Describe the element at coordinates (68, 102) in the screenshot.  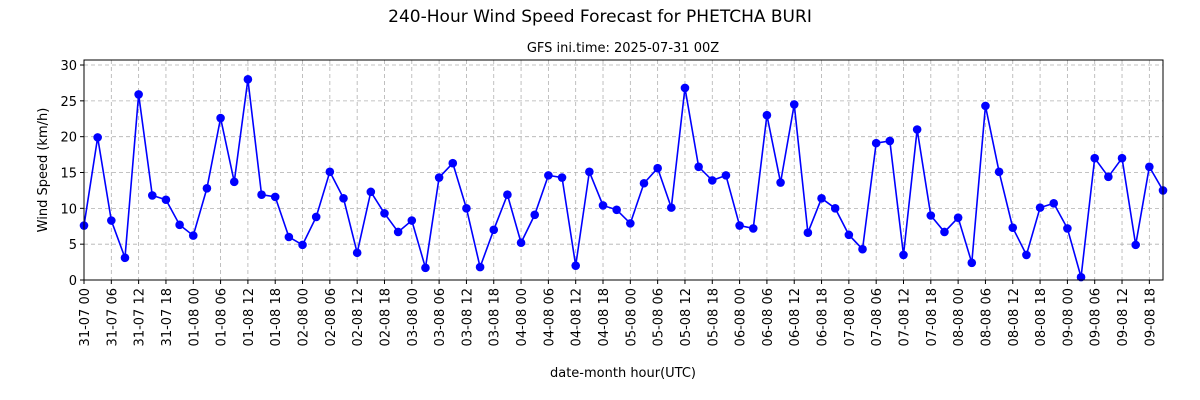
I see `y-tick-label: 25` at that location.